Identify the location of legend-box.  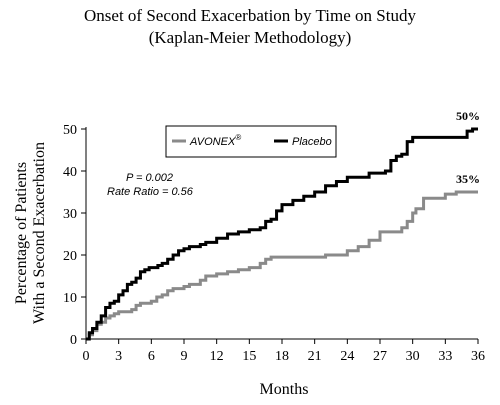
(251, 141).